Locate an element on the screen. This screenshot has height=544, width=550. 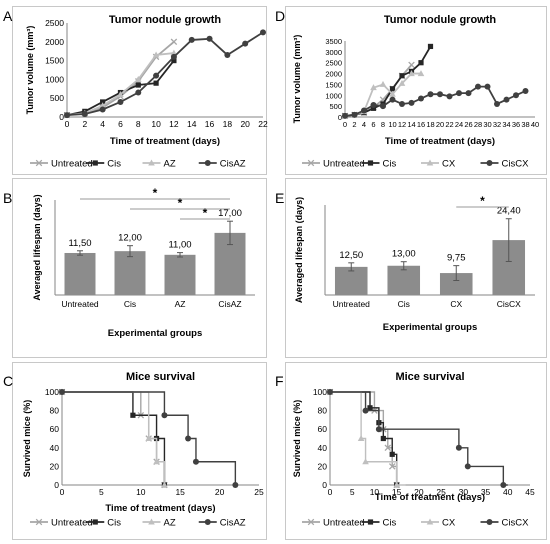
b-category-label: CisAZ is located at coordinates (229, 304).